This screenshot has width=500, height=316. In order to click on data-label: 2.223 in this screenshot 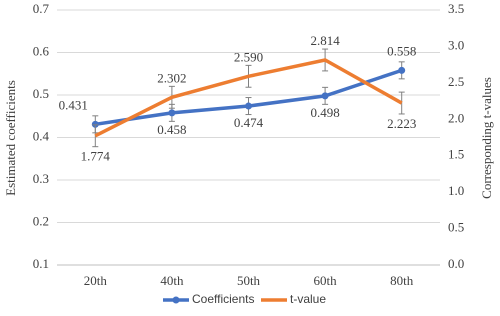, I will do `click(401, 123)`.